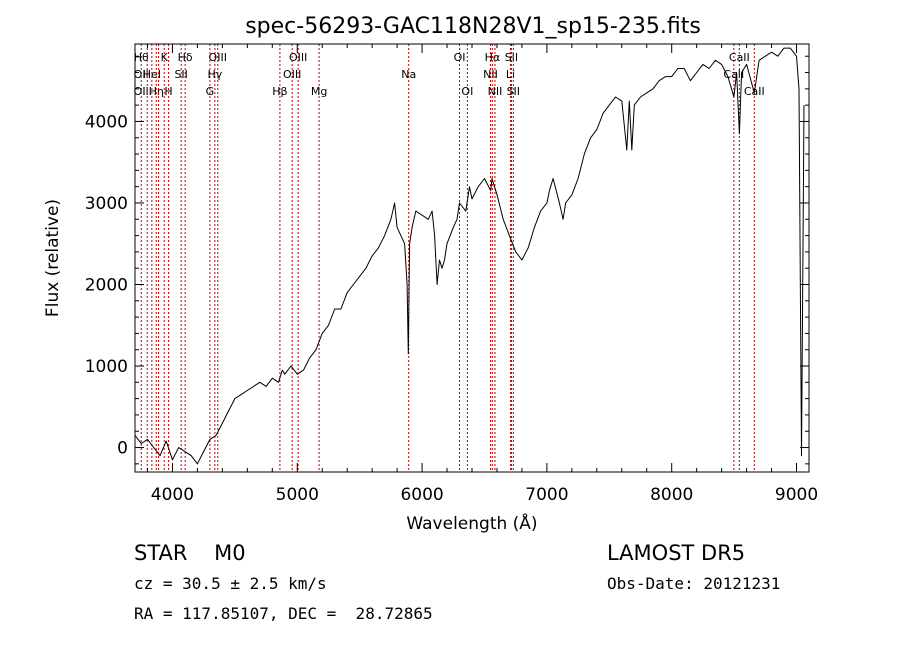  Describe the element at coordinates (122, 449) in the screenshot. I see `y-tick-label: 0` at that location.